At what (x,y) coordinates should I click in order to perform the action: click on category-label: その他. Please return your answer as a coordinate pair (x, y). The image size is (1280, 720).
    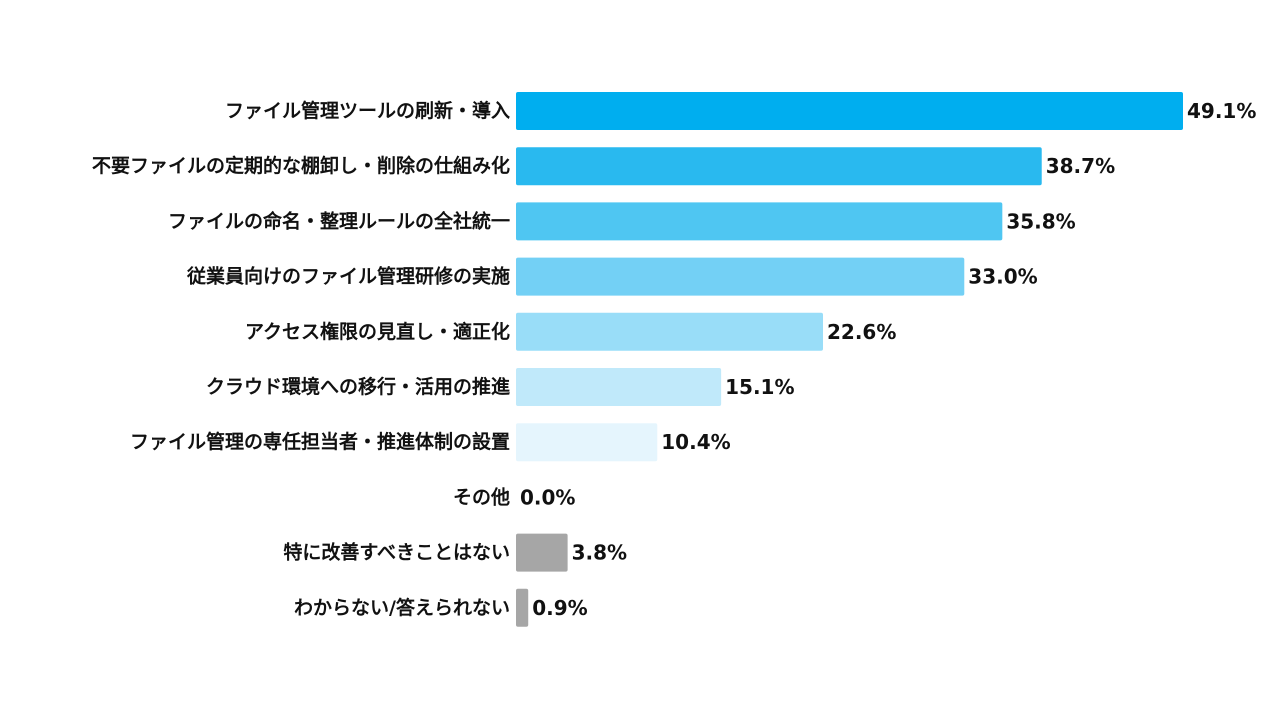
    Looking at the image, I should click on (481, 496).